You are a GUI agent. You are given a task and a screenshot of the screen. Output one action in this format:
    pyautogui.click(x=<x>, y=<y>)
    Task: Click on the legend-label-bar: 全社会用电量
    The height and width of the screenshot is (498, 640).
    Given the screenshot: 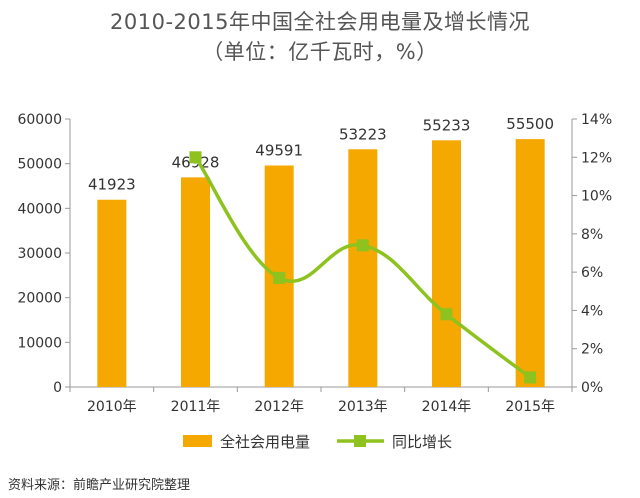 What is the action you would take?
    pyautogui.click(x=265, y=442)
    